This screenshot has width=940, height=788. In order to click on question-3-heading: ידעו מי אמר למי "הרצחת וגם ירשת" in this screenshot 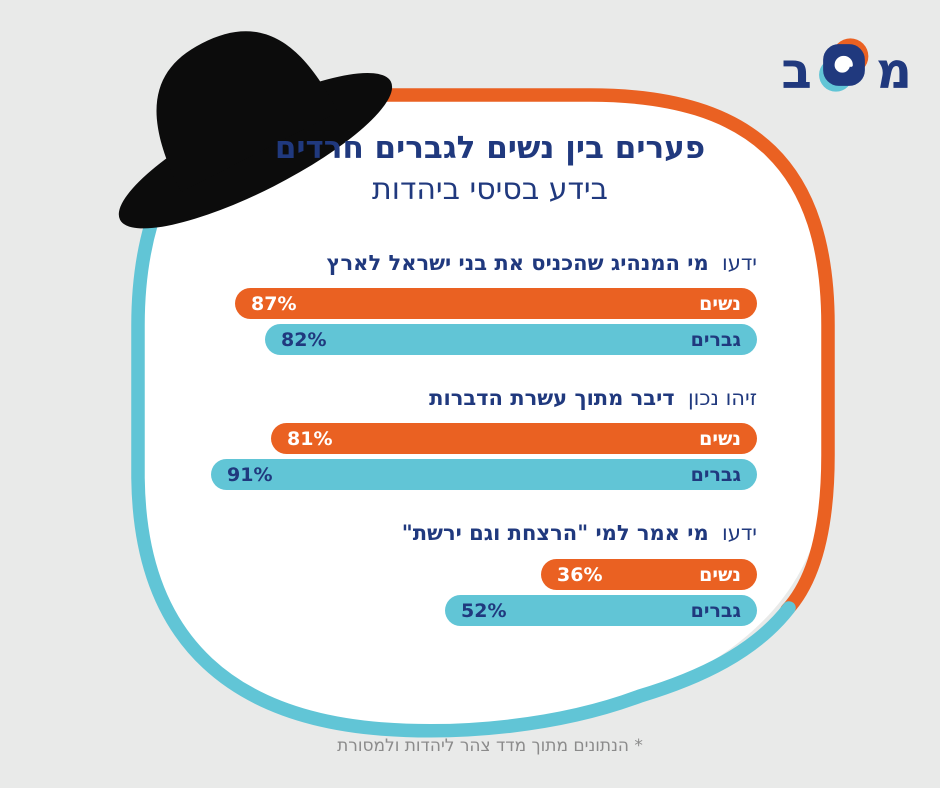, I will do `click(437, 533)`.